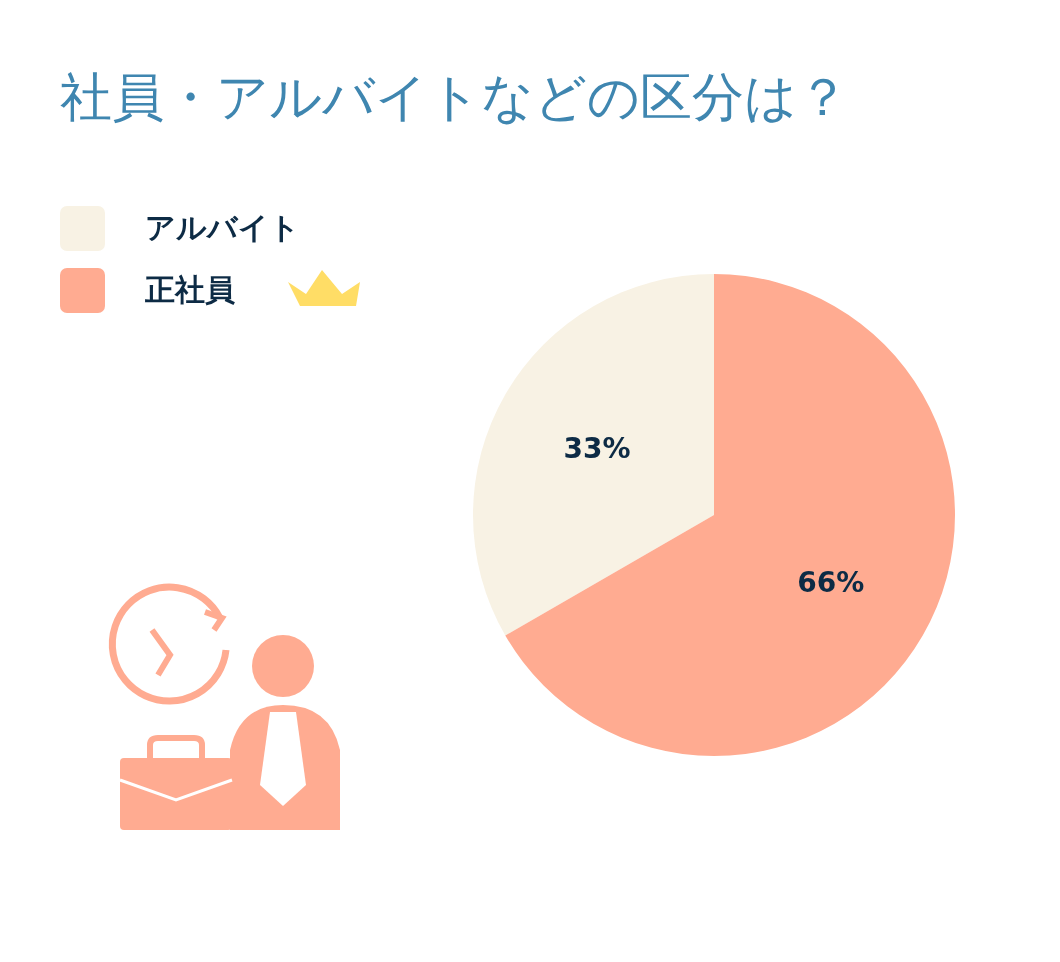 This screenshot has height=962, width=1060. What do you see at coordinates (189, 289) in the screenshot?
I see `legend-label: 正社員` at bounding box center [189, 289].